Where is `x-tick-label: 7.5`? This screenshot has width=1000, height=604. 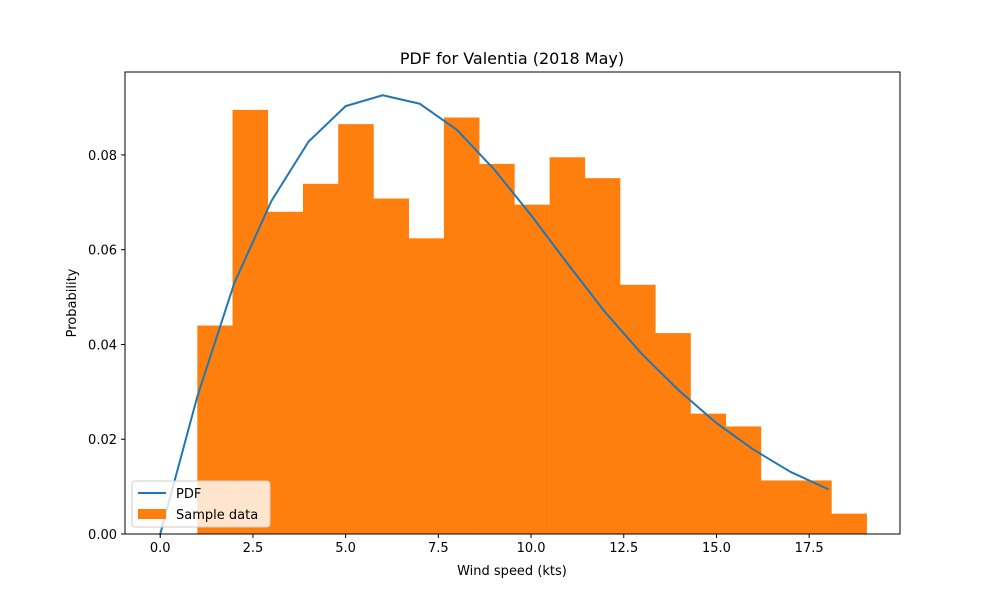 x-tick-label: 7.5 is located at coordinates (438, 548).